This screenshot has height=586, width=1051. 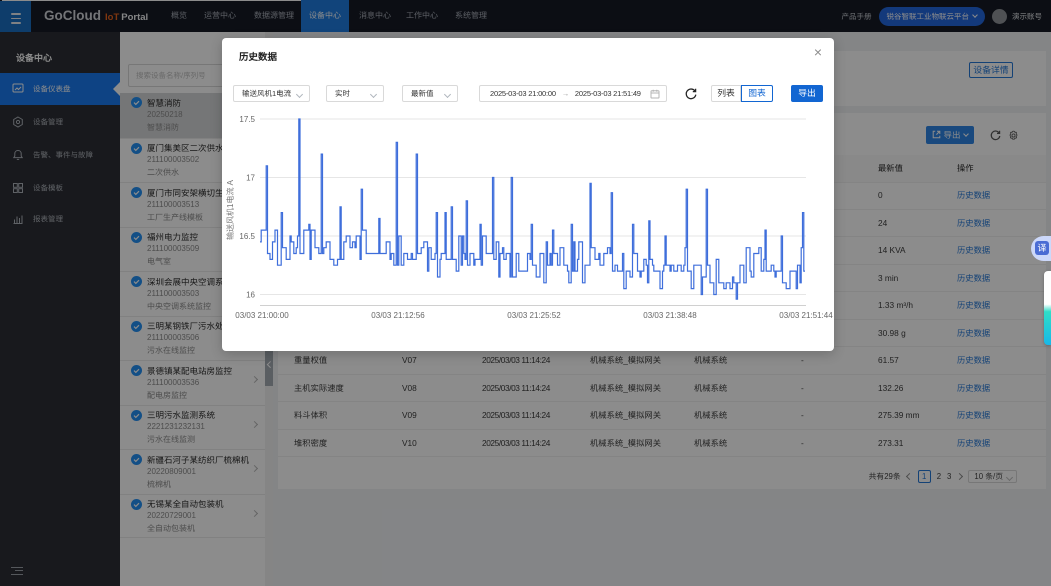 I want to click on svg-text: 17.5, so click(x=247, y=119).